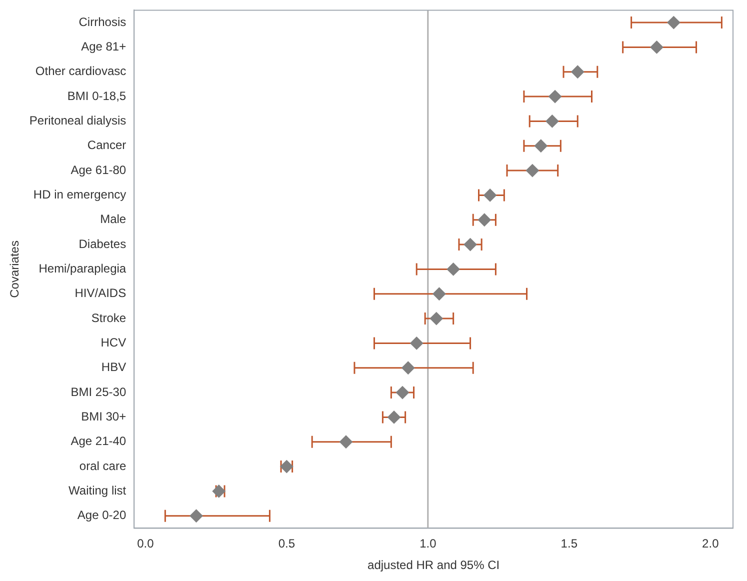  What do you see at coordinates (108, 317) in the screenshot?
I see `y-tick-label: Stroke` at bounding box center [108, 317].